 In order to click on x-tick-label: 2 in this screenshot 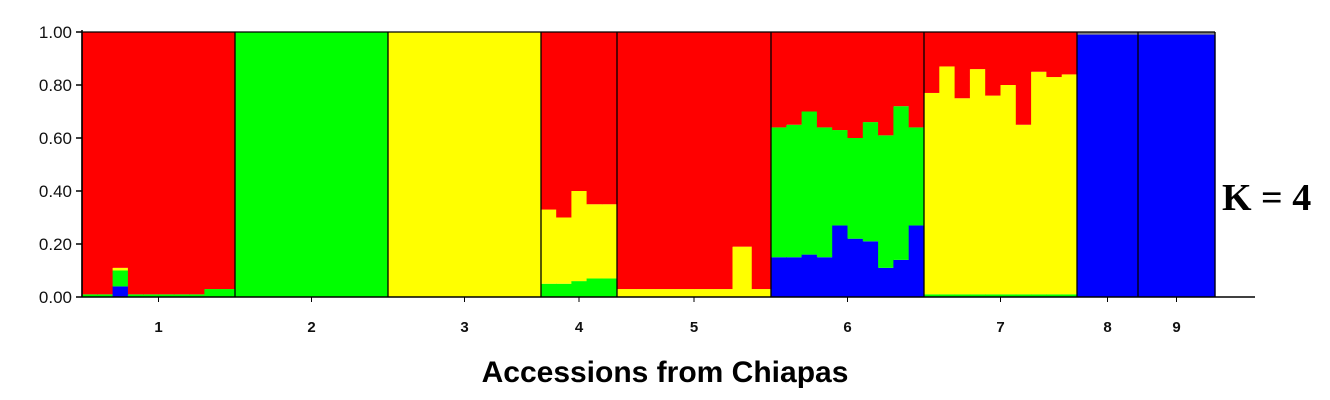, I will do `click(311, 327)`.